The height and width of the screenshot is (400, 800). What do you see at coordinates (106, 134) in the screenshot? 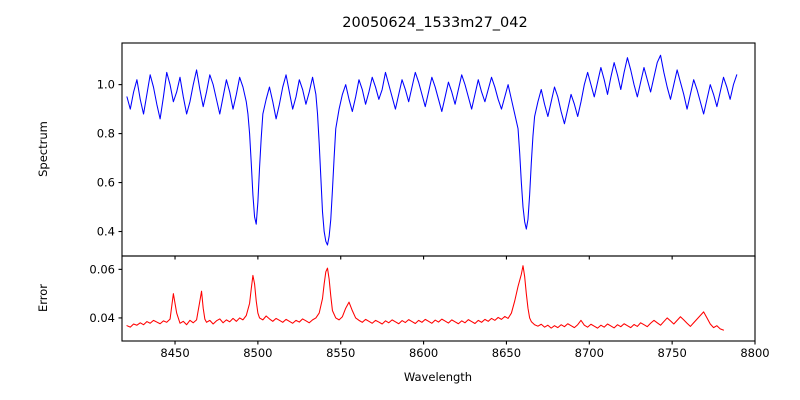
I see `y-tick-label: 0.8` at bounding box center [106, 134].